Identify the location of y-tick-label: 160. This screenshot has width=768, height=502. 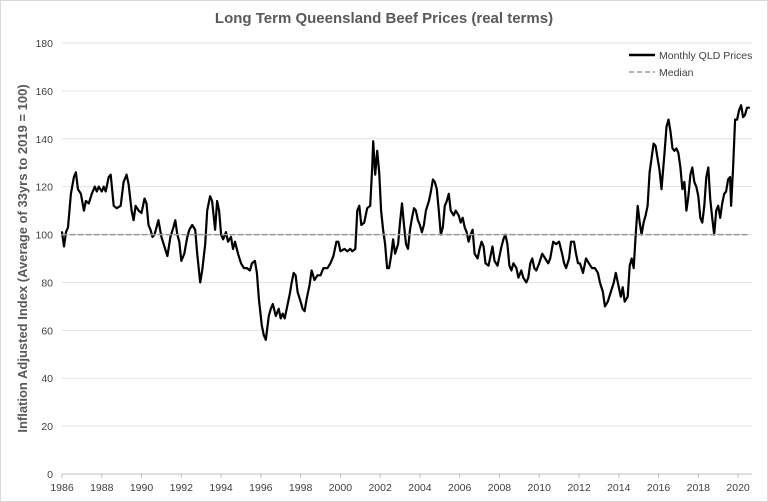
(44, 92).